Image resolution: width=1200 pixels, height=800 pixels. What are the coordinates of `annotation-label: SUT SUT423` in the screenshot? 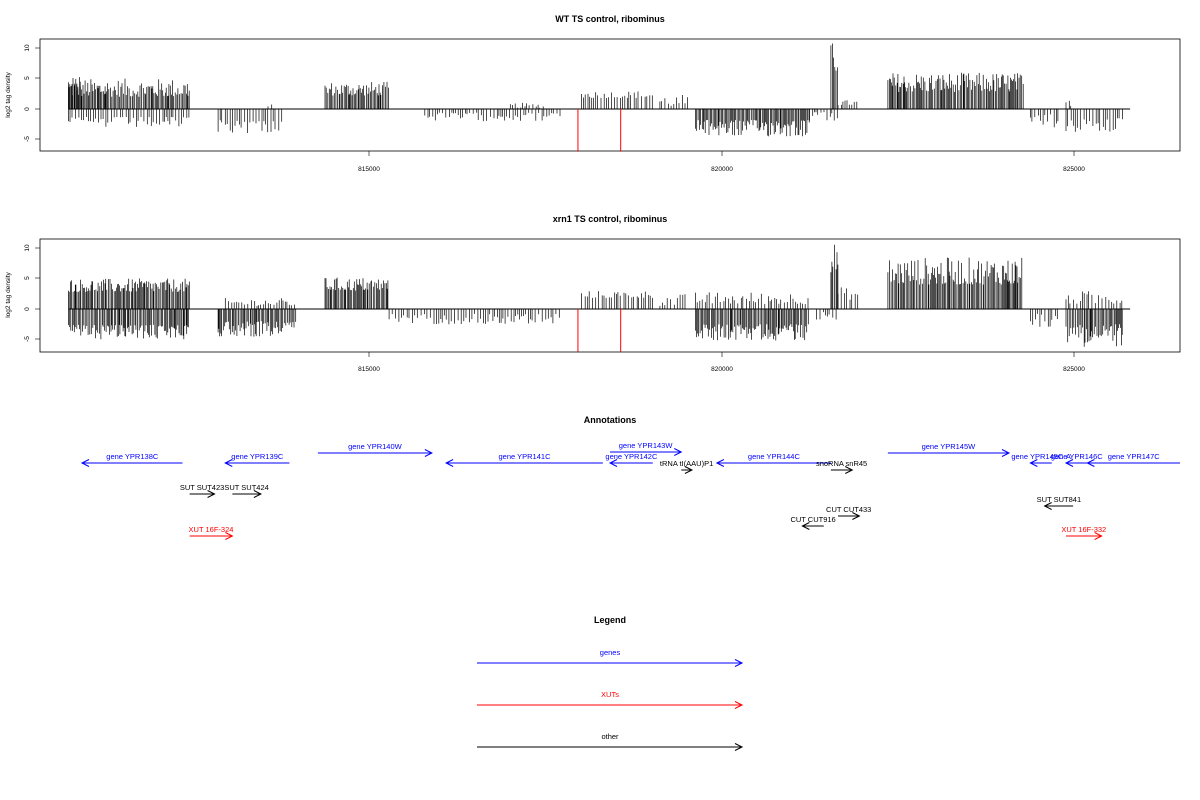 It's located at (202, 487).